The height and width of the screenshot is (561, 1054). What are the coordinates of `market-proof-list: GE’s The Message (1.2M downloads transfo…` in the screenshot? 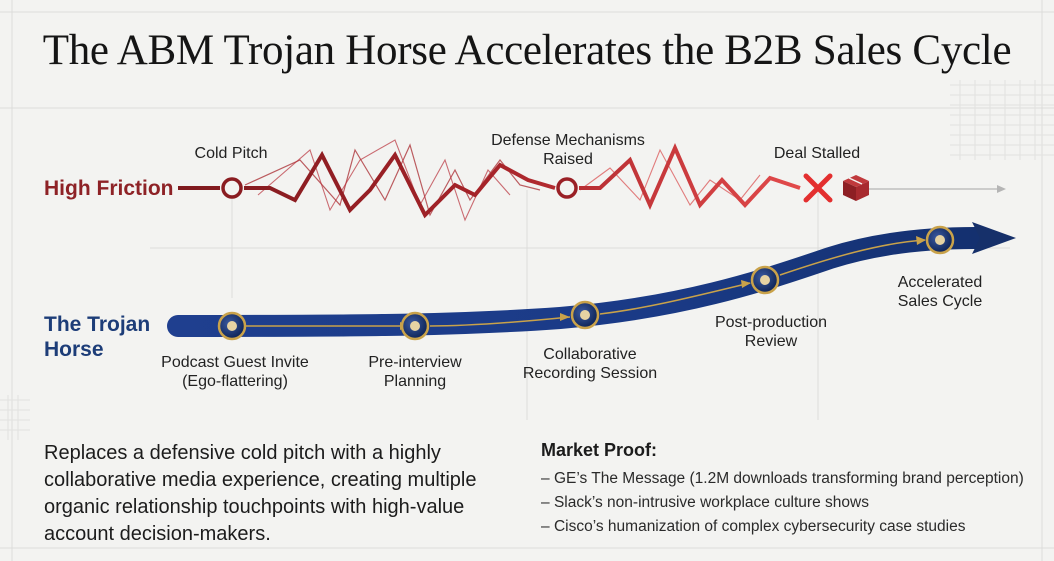 It's located at (791, 503).